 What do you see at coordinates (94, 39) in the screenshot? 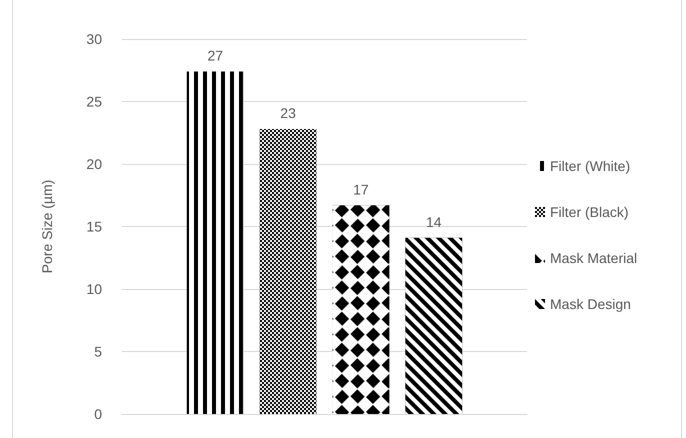
I see `y-tick-label: 30` at bounding box center [94, 39].